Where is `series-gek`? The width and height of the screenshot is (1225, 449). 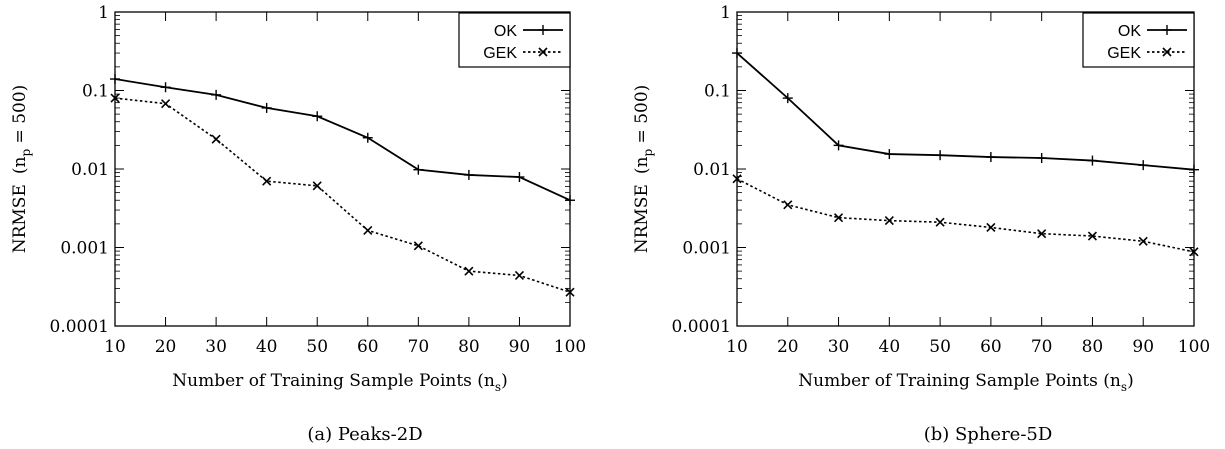
series-gek is located at coordinates (965, 215).